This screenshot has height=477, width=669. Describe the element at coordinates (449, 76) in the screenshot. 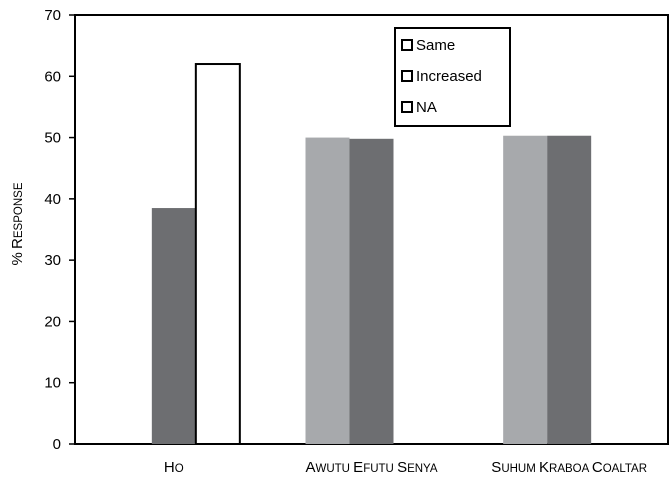

I see `legend-label: Increased` at that location.